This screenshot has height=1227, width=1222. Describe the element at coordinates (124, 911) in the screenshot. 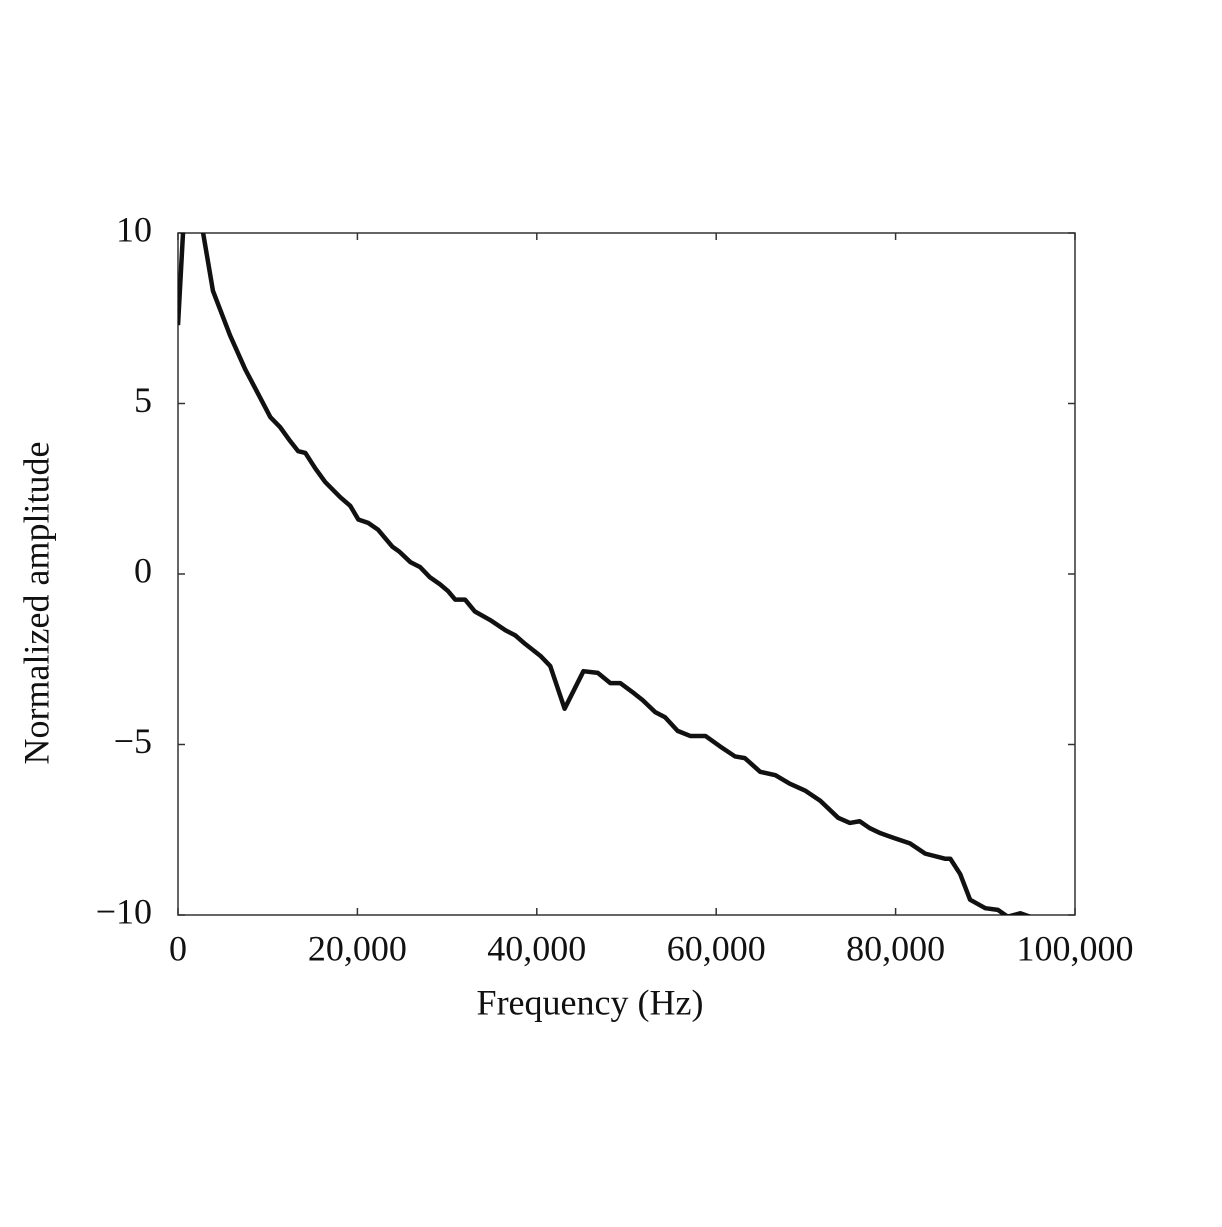

I see `y-tick-label: −10` at that location.